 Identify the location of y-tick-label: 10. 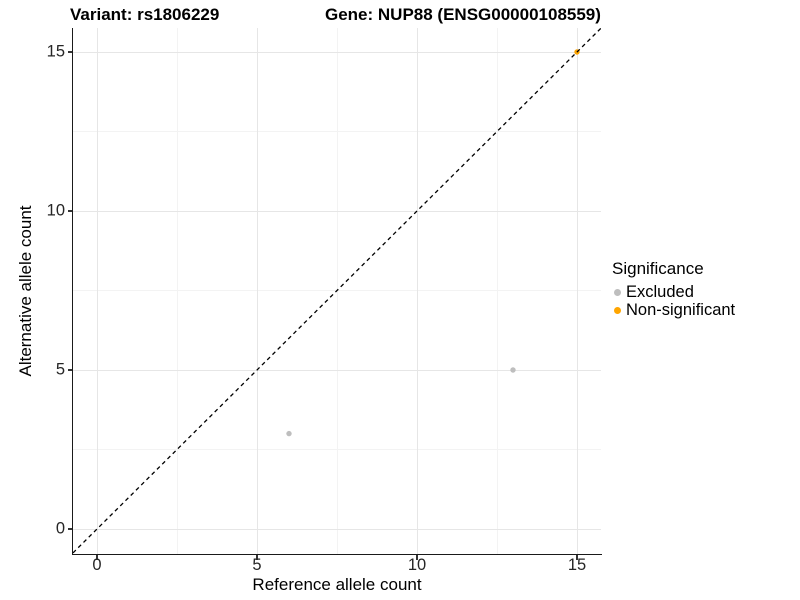
(55, 210).